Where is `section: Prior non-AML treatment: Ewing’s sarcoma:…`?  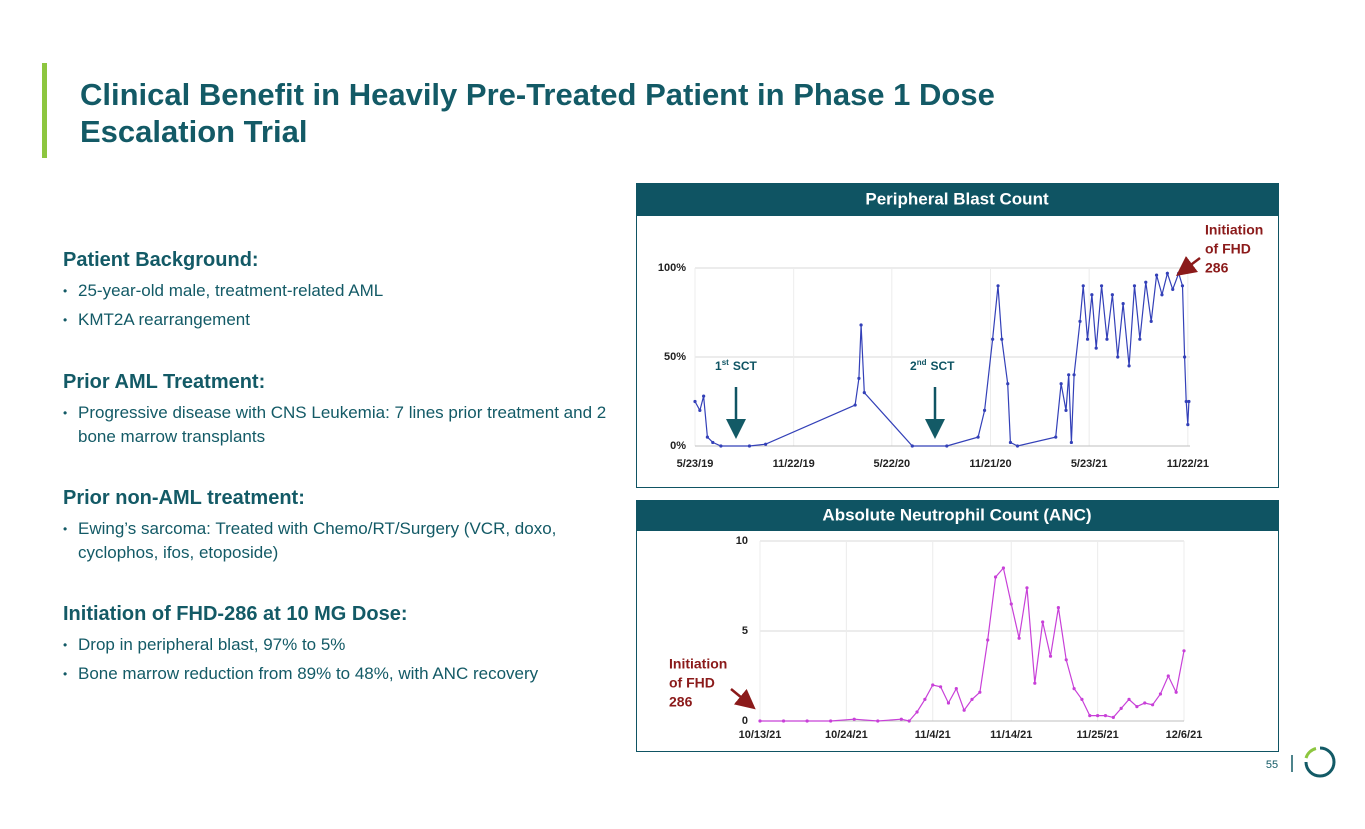
section: Prior non-AML treatment: Ewing’s sarcoma:… is located at coordinates (348, 527).